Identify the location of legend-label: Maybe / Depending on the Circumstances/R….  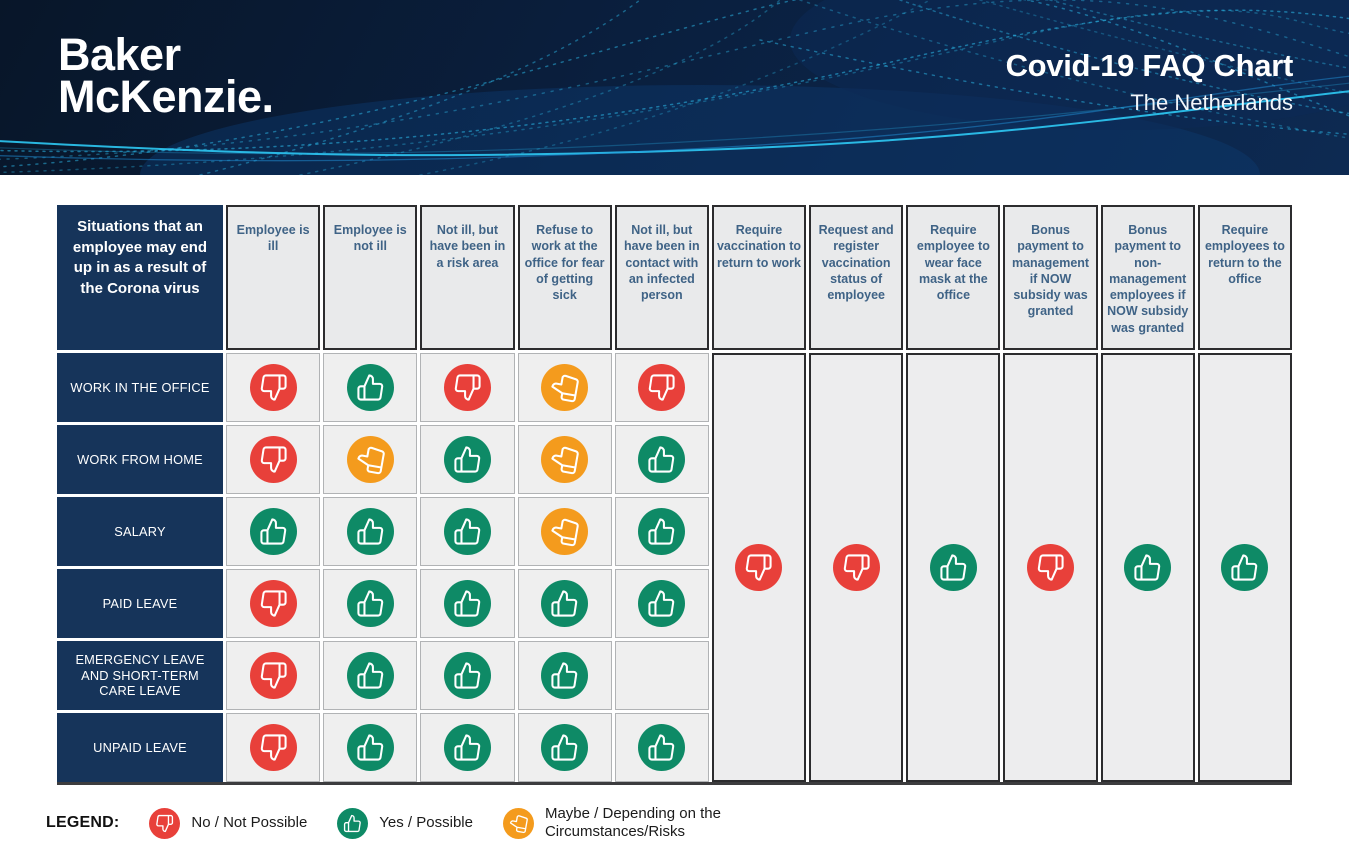
(632, 822).